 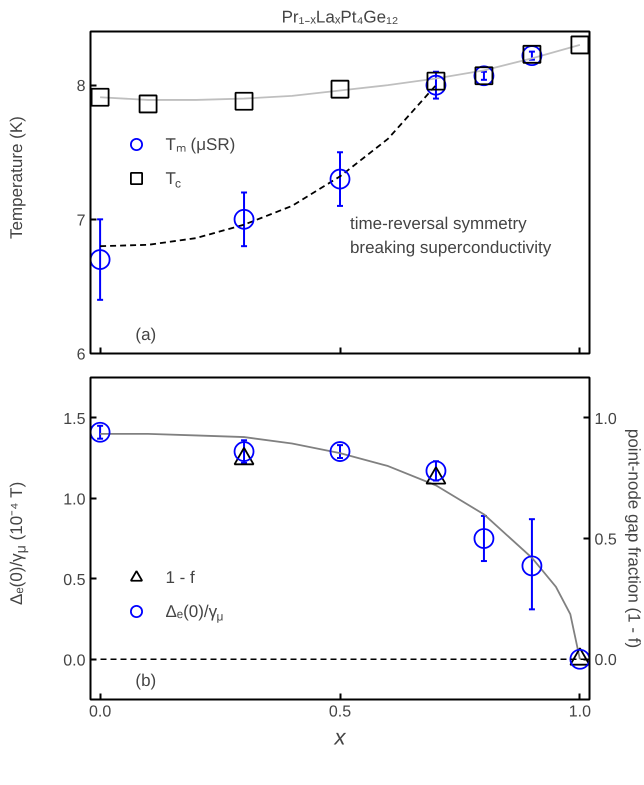 What do you see at coordinates (74, 661) in the screenshot?
I see `y-tick-label: 0.0` at bounding box center [74, 661].